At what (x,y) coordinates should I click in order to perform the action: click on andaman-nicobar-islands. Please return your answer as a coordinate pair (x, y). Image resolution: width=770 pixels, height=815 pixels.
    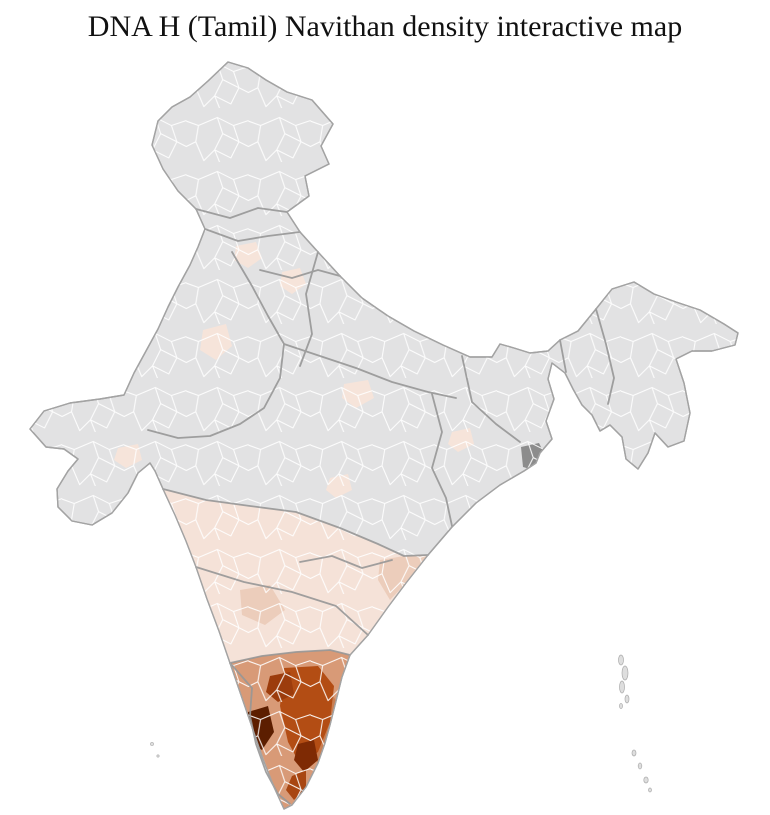
    Looking at the image, I should click on (635, 723).